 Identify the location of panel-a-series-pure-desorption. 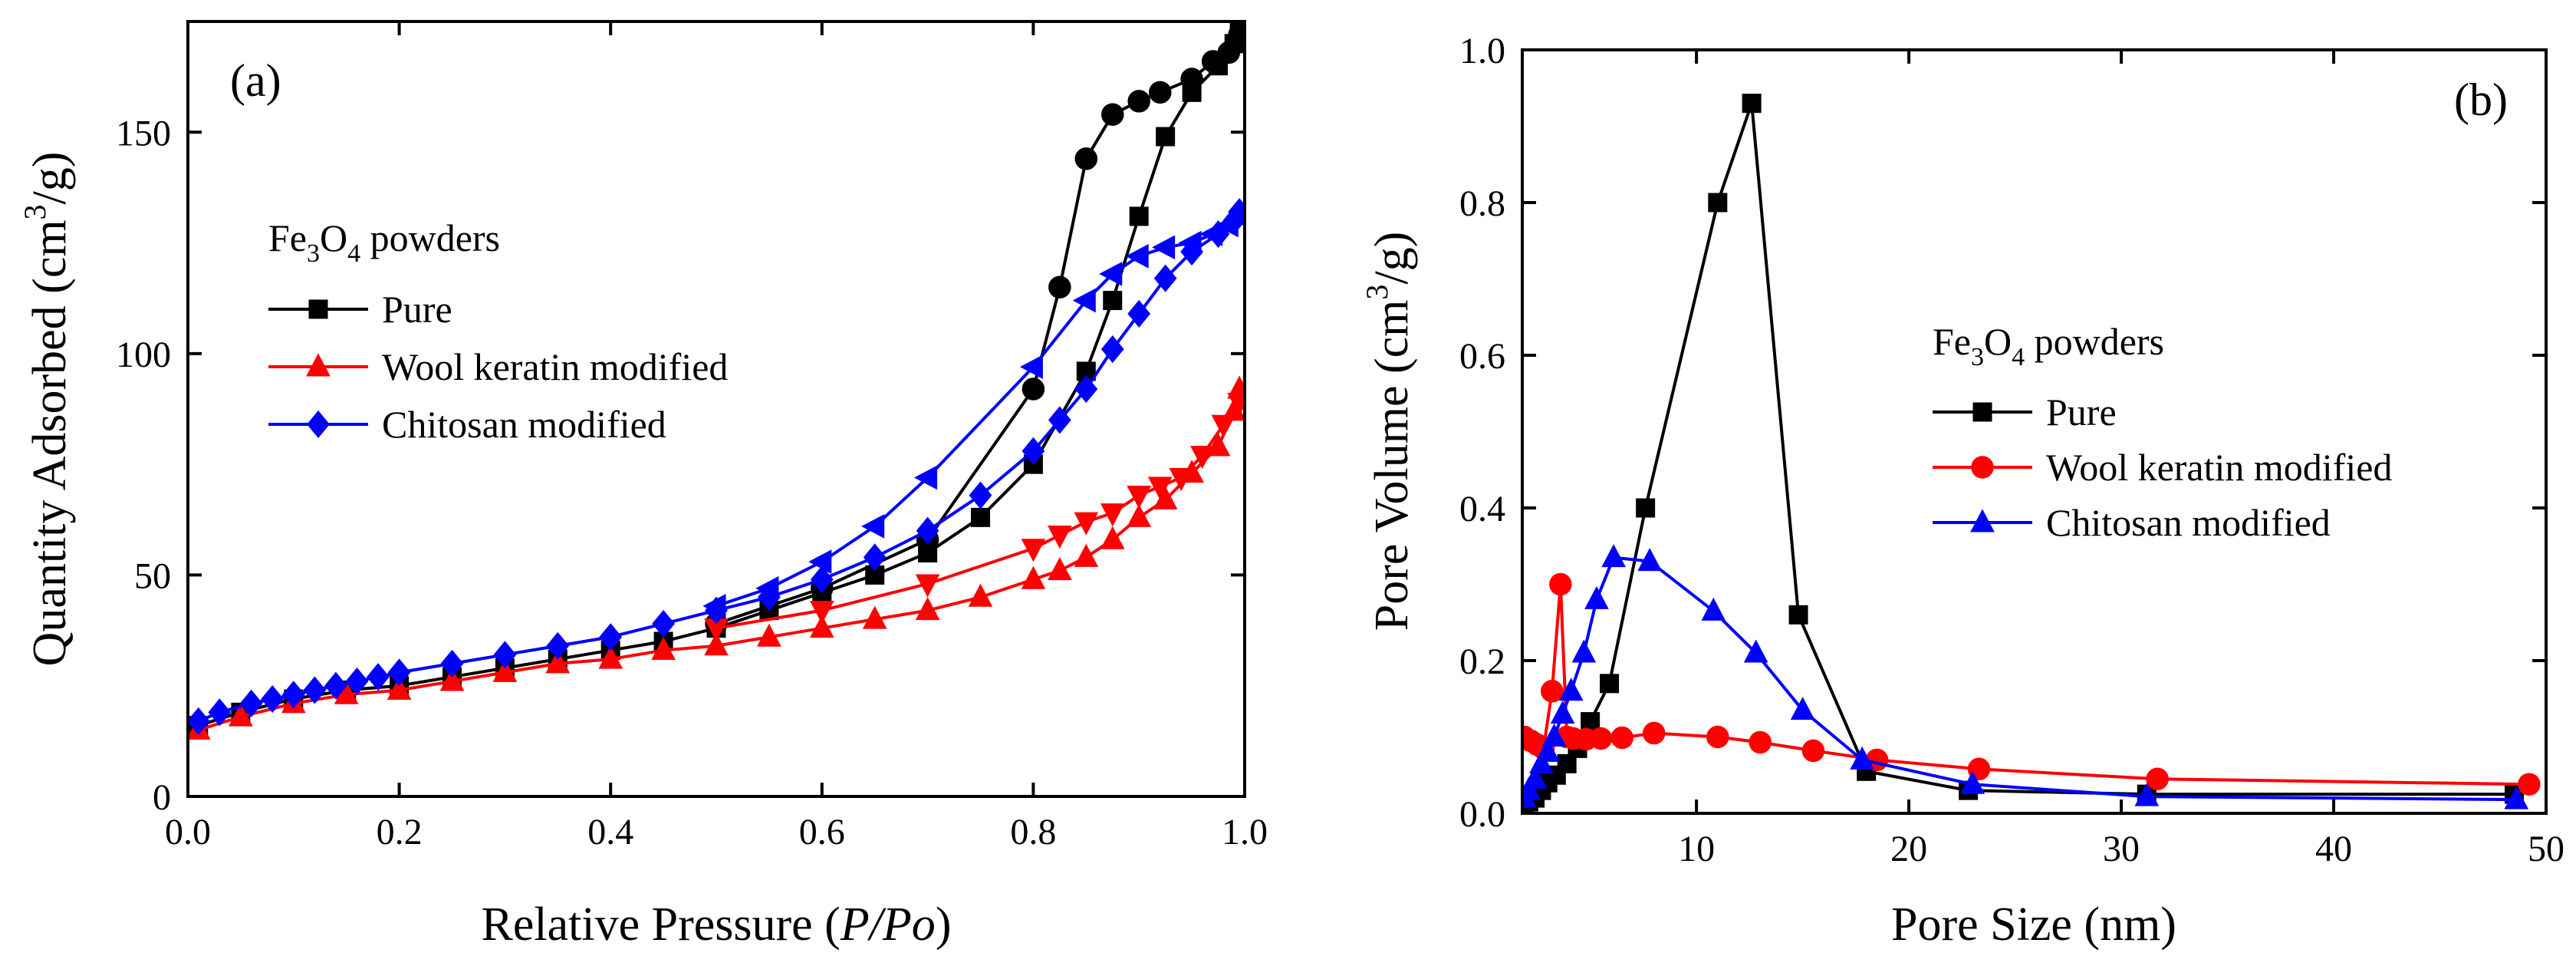
(975, 329).